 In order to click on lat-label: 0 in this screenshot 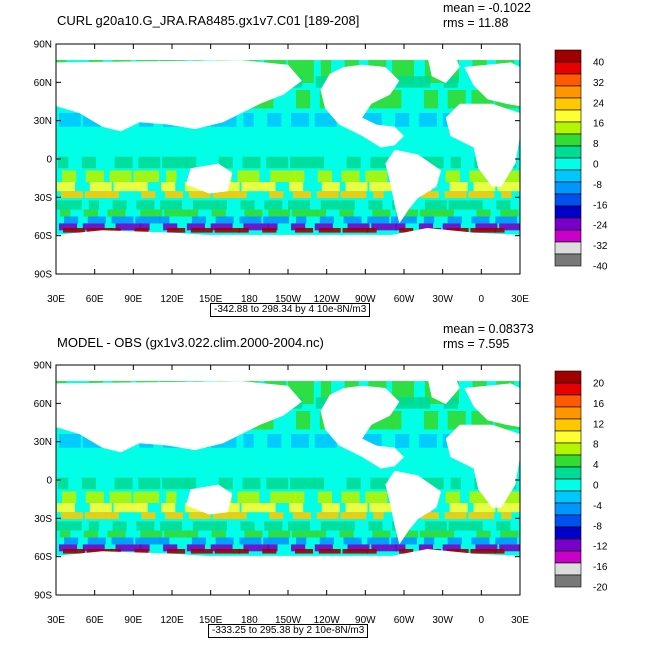, I will do `click(49, 481)`.